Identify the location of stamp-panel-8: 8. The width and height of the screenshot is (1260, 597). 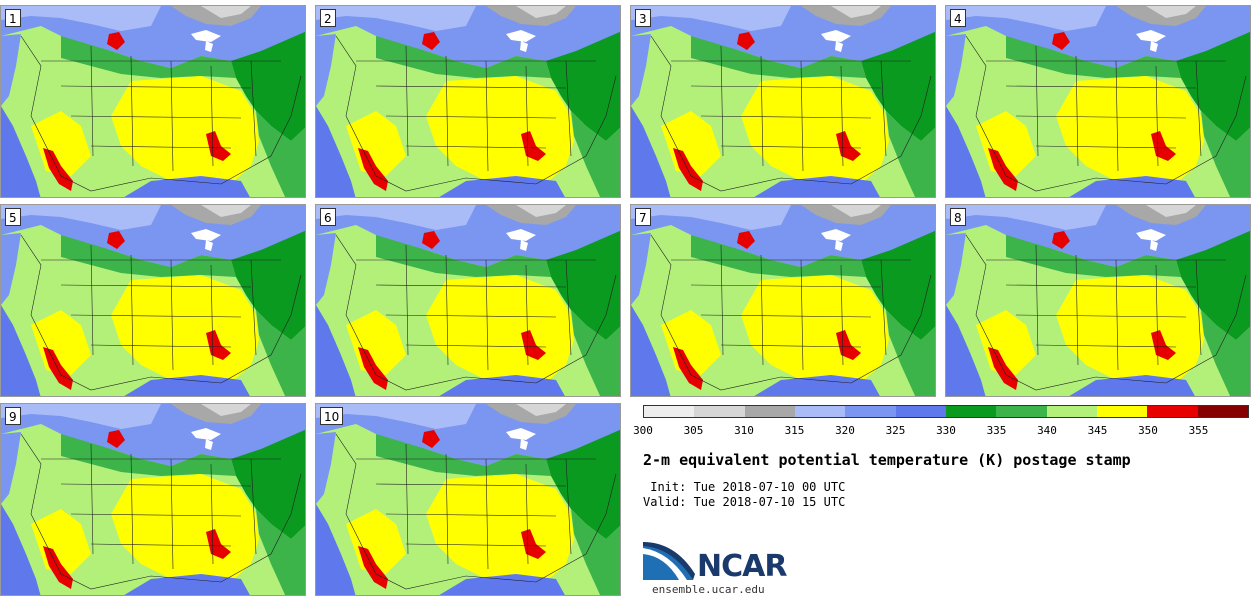
(1098, 300).